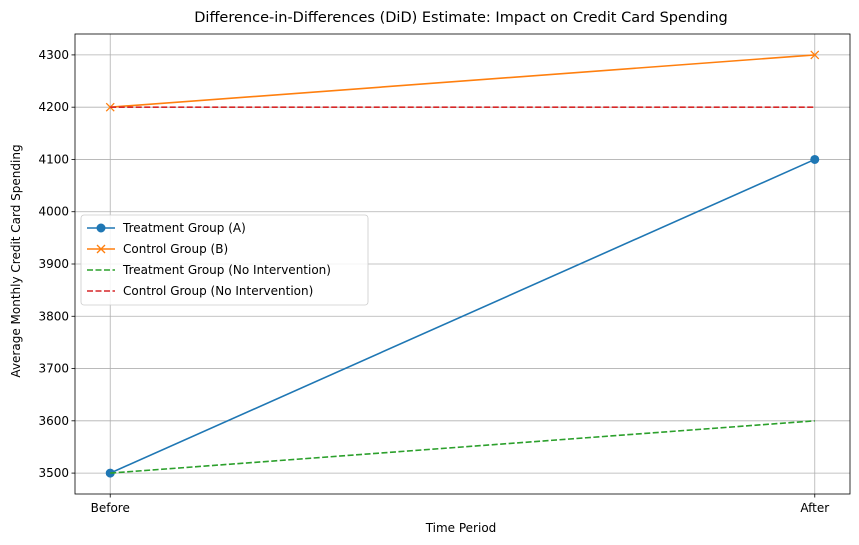 Image resolution: width=859 pixels, height=545 pixels. I want to click on legend-label: Control Group (No Intervention), so click(218, 291).